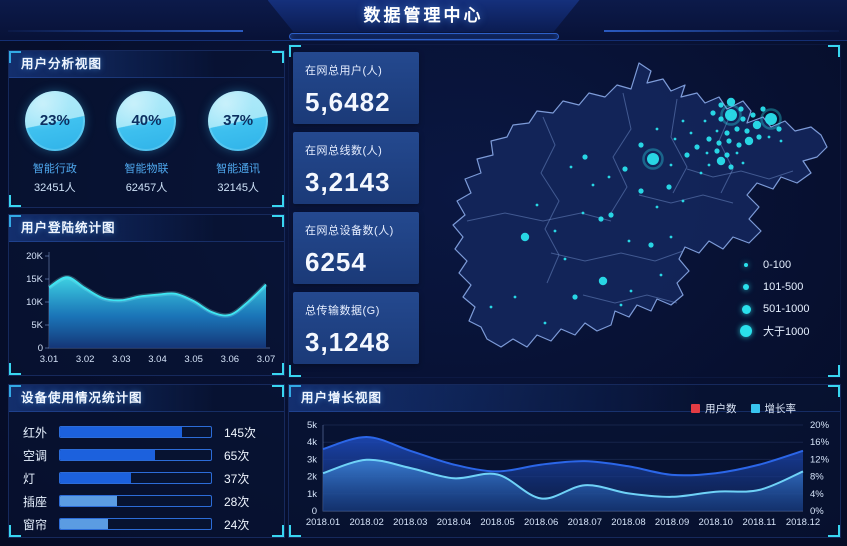  I want to click on stat-card-total-data: 总传输数据(G) 3,1248, so click(356, 328).